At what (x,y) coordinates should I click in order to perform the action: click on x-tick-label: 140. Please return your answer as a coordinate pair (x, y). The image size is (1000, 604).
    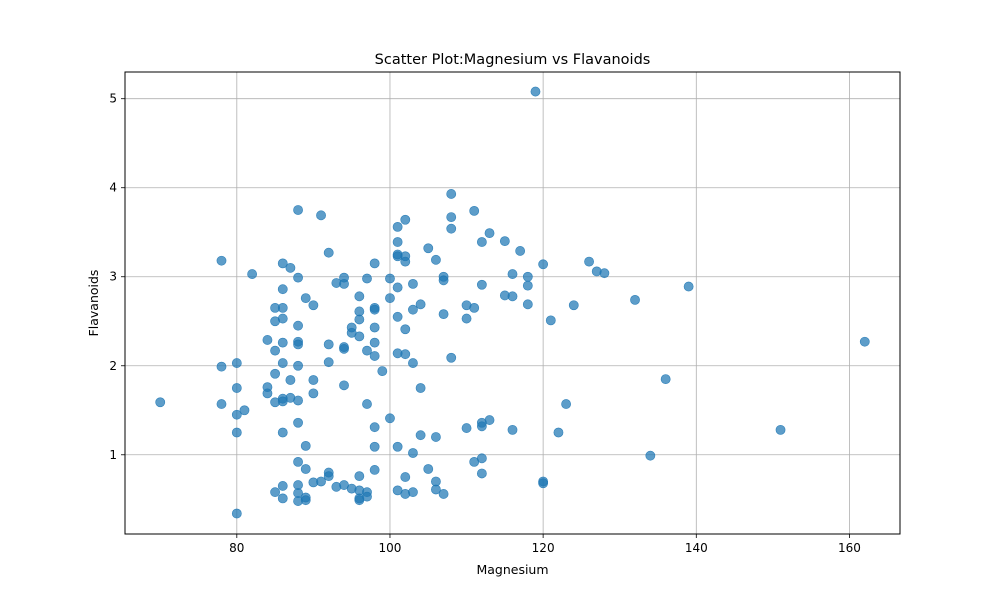
    Looking at the image, I should click on (696, 548).